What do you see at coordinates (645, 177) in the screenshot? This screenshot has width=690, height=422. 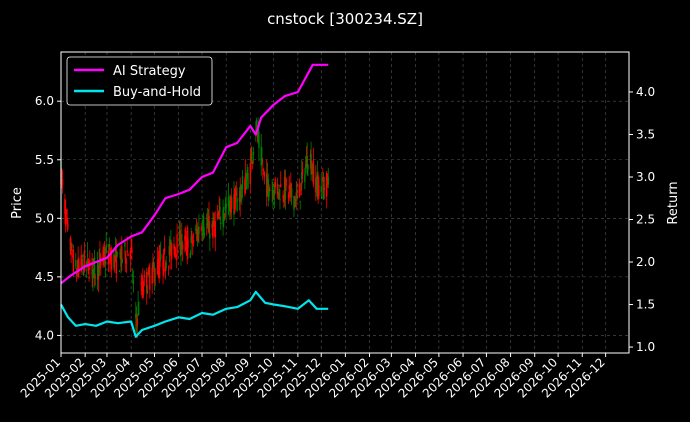 I see `y-right-tick-label: 3.0` at bounding box center [645, 177].